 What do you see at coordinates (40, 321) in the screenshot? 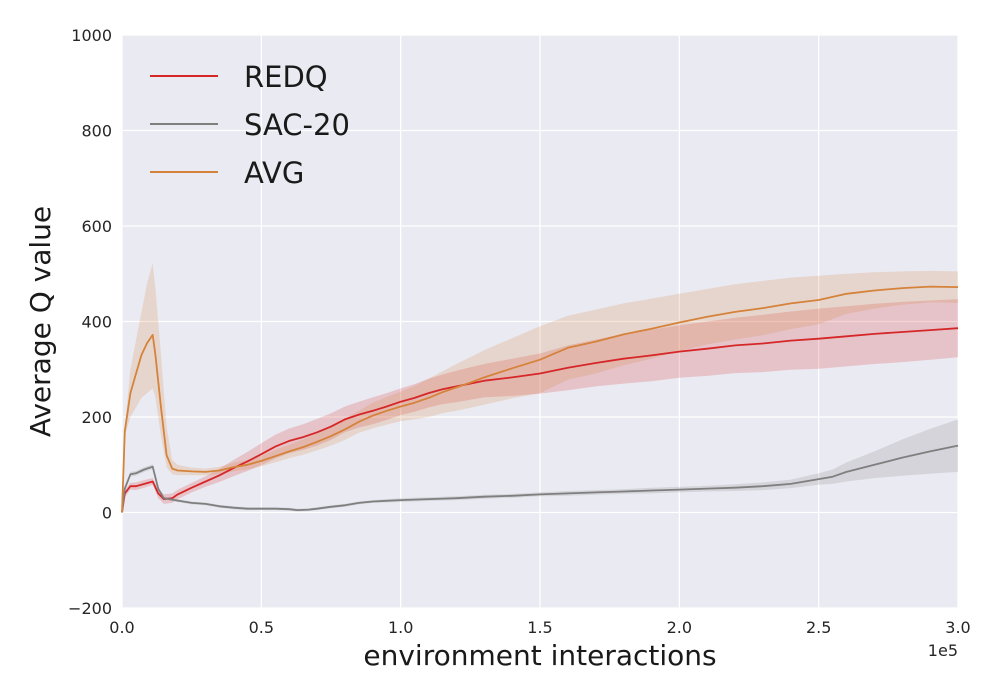
I see `y-axis-label: Average Q value` at bounding box center [40, 321].